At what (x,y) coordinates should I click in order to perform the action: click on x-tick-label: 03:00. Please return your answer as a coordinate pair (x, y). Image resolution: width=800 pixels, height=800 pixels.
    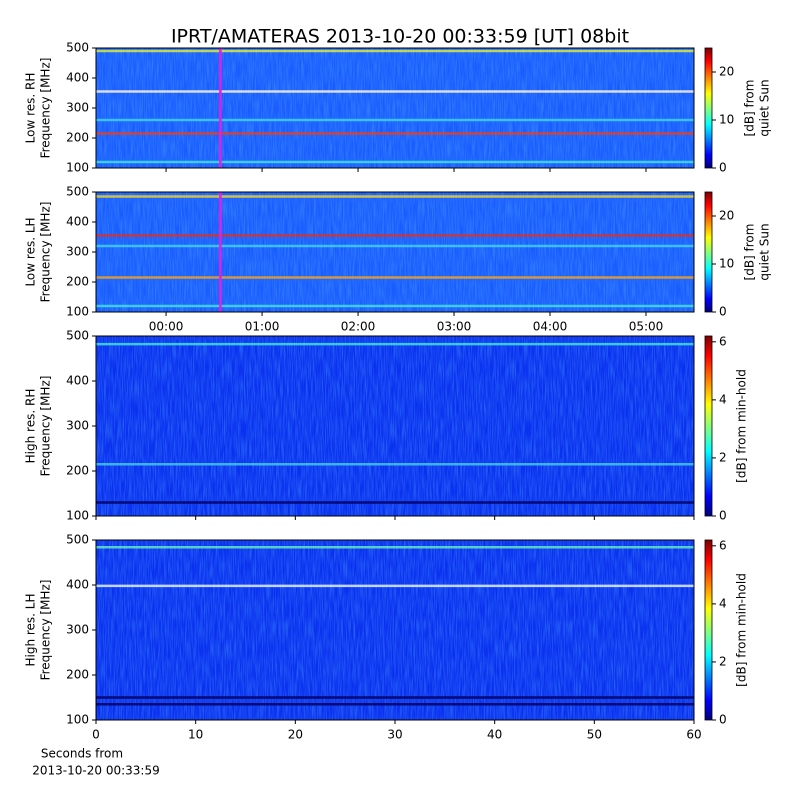
    Looking at the image, I should click on (454, 327).